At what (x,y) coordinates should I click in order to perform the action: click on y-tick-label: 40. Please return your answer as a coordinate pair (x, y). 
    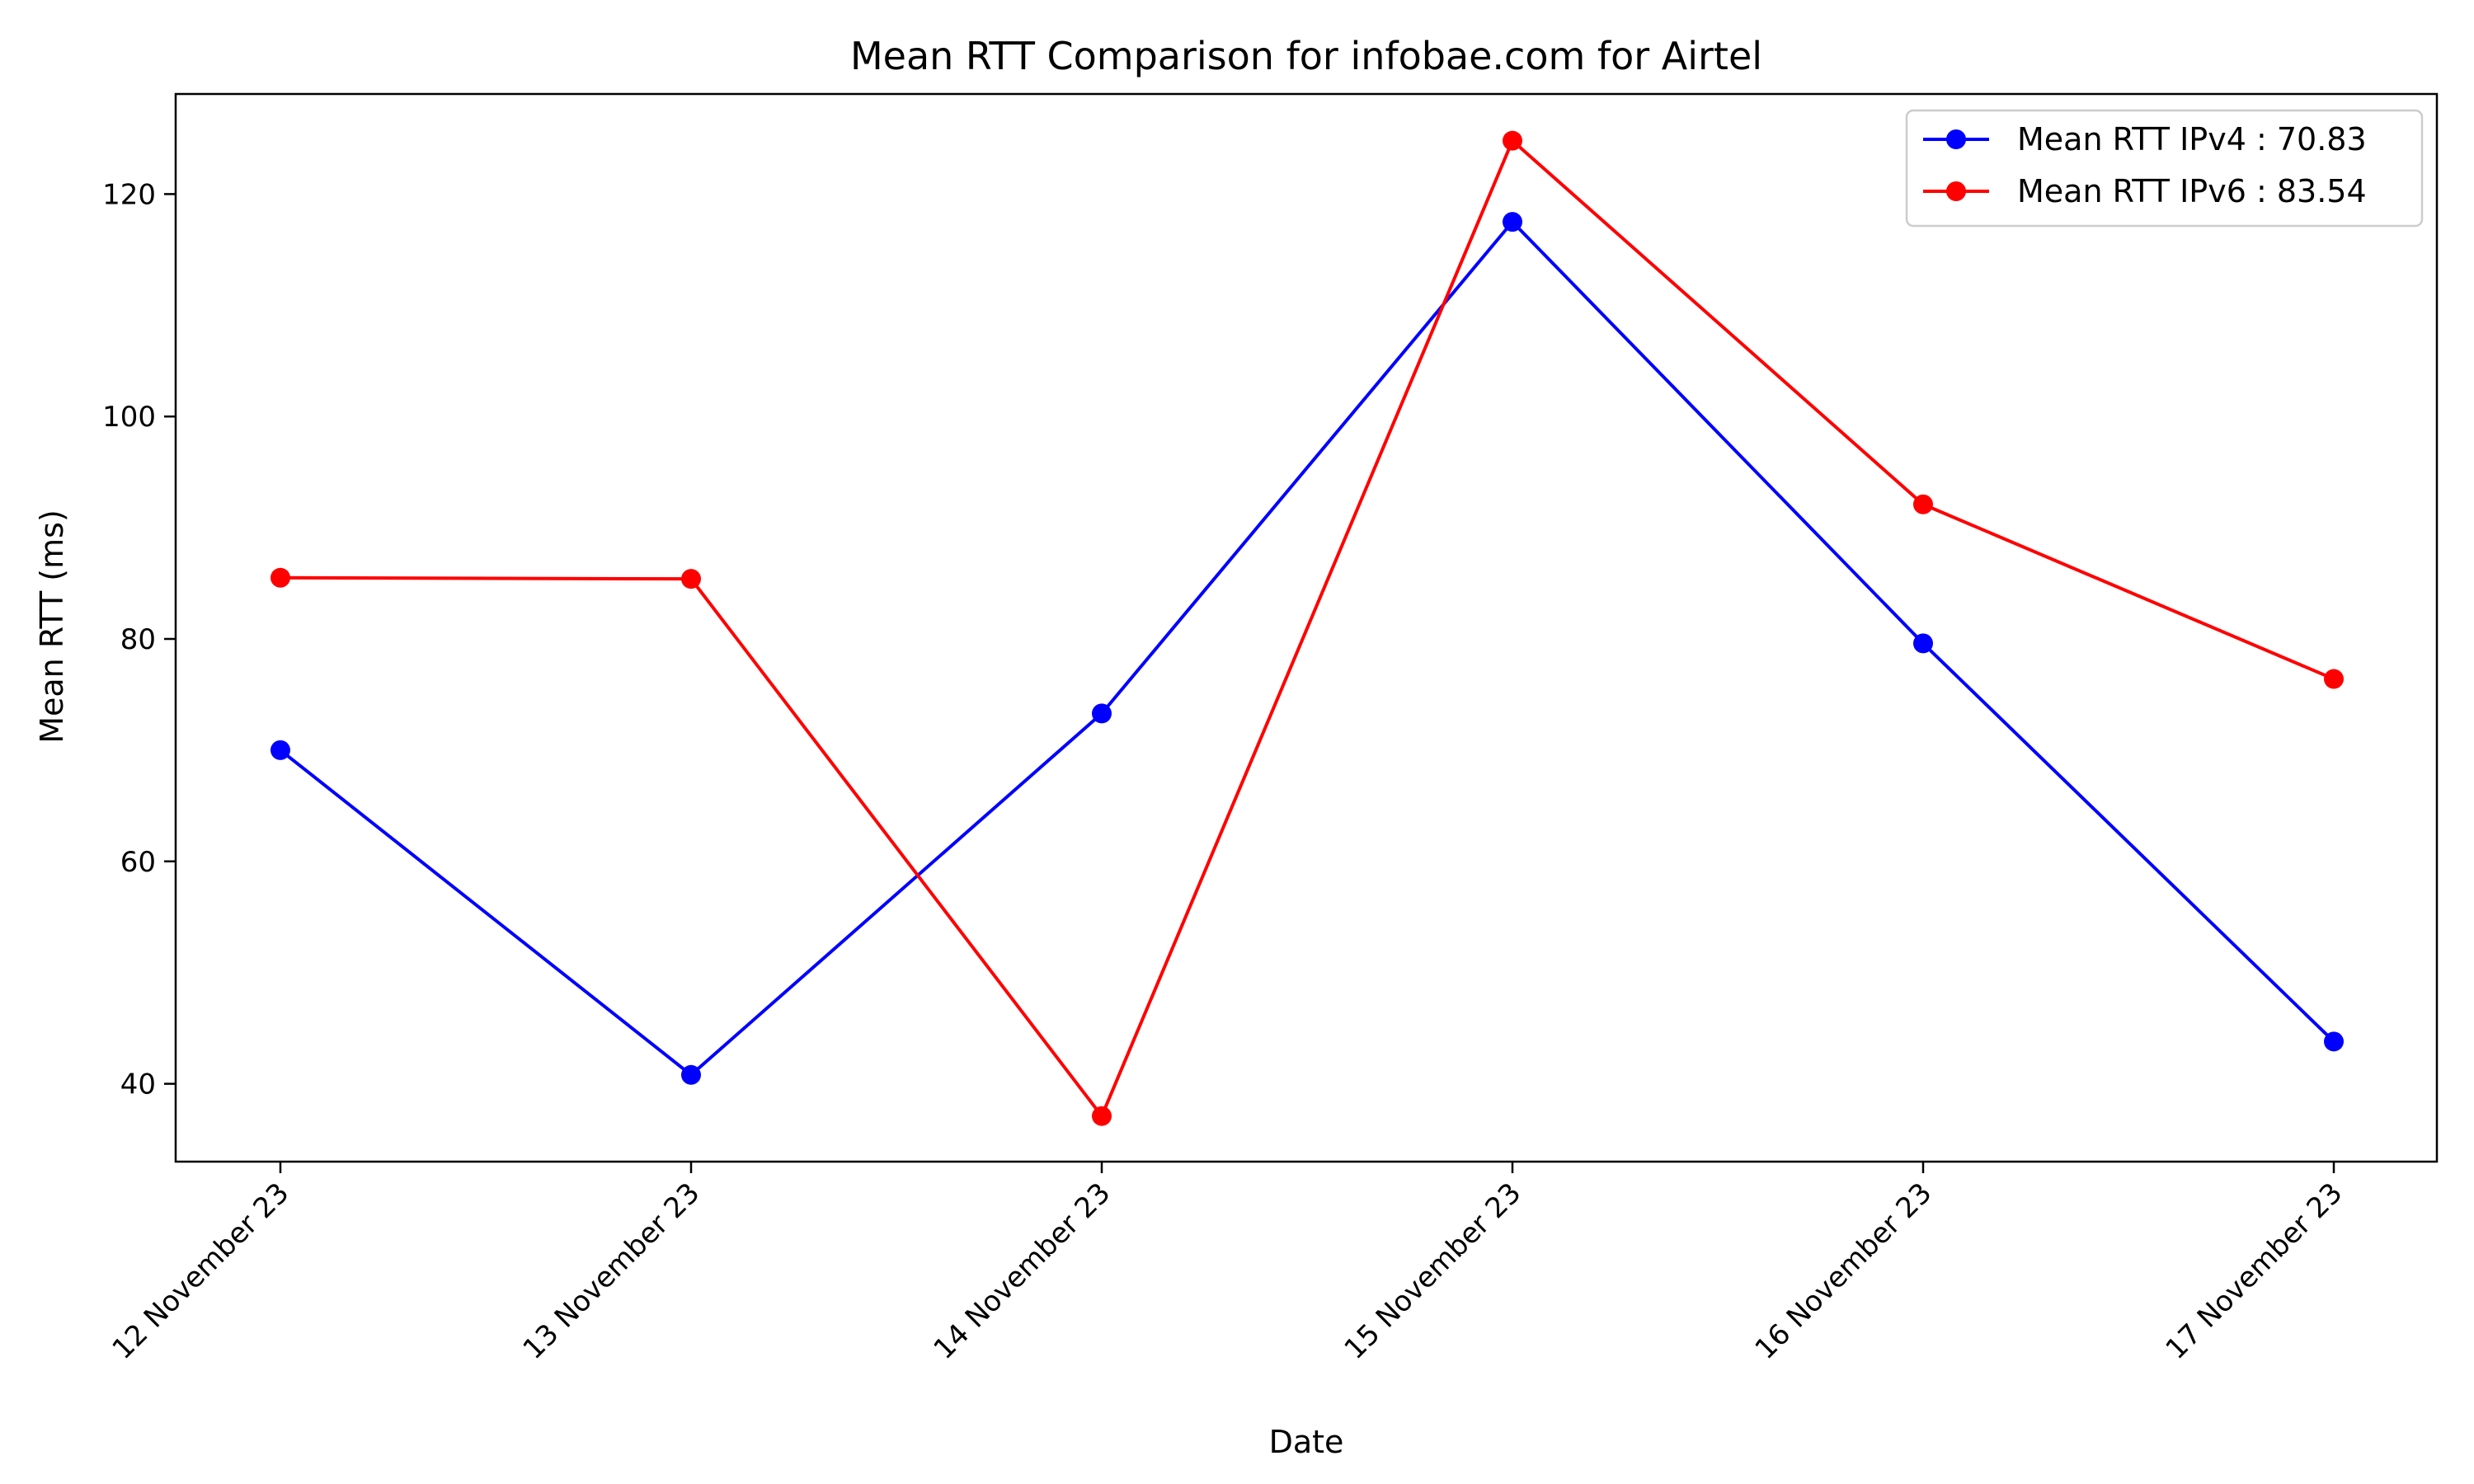
    Looking at the image, I should click on (138, 1084).